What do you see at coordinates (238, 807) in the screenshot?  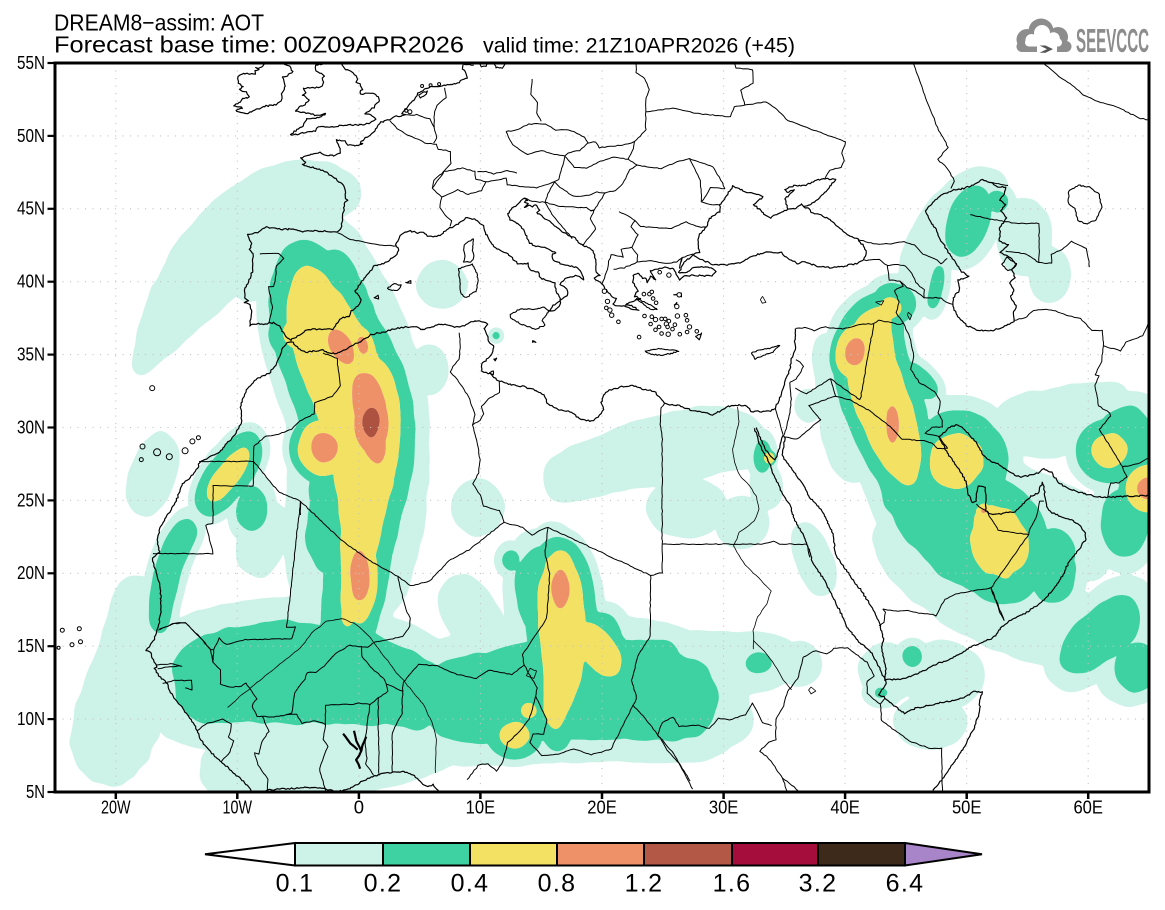 I see `svg-text: 10W` at bounding box center [238, 807].